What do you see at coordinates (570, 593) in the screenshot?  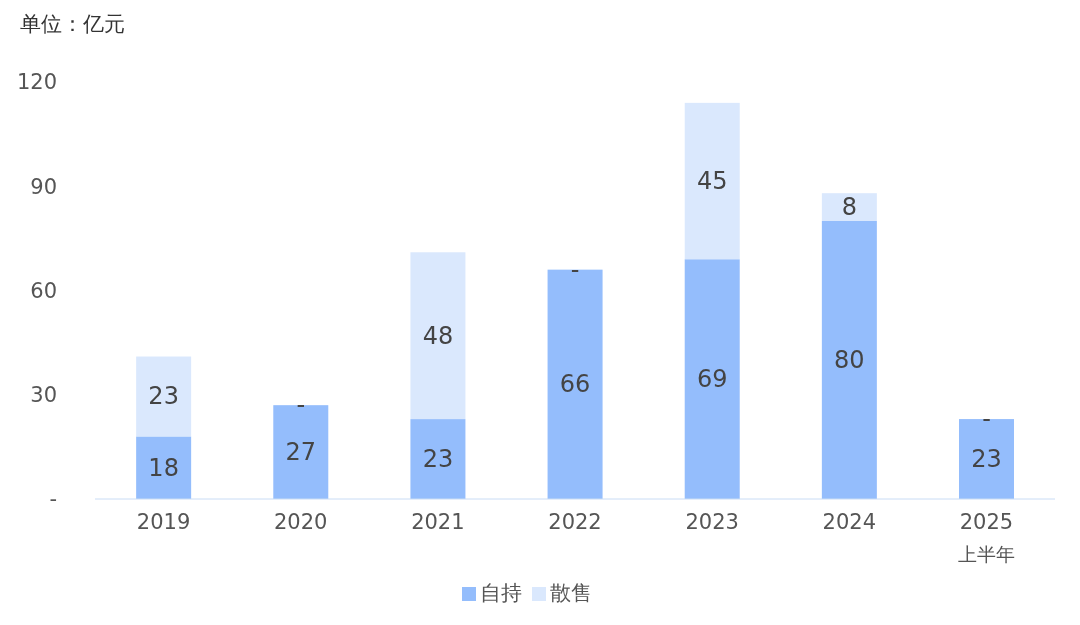 I see `legend-label: 散售` at bounding box center [570, 593].